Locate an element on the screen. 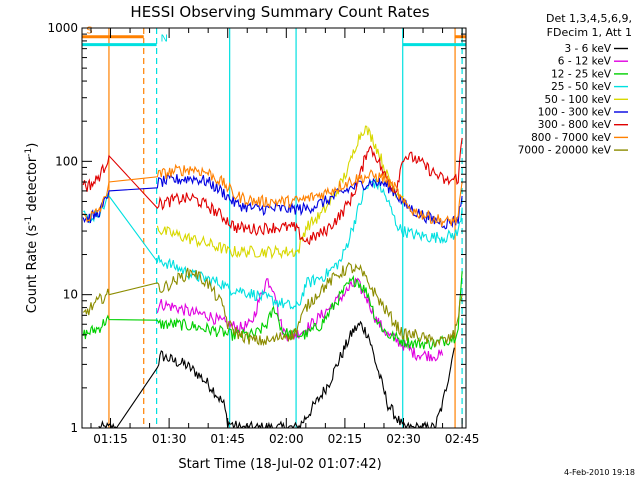  x-tick-label: 02:15 is located at coordinates (345, 439).